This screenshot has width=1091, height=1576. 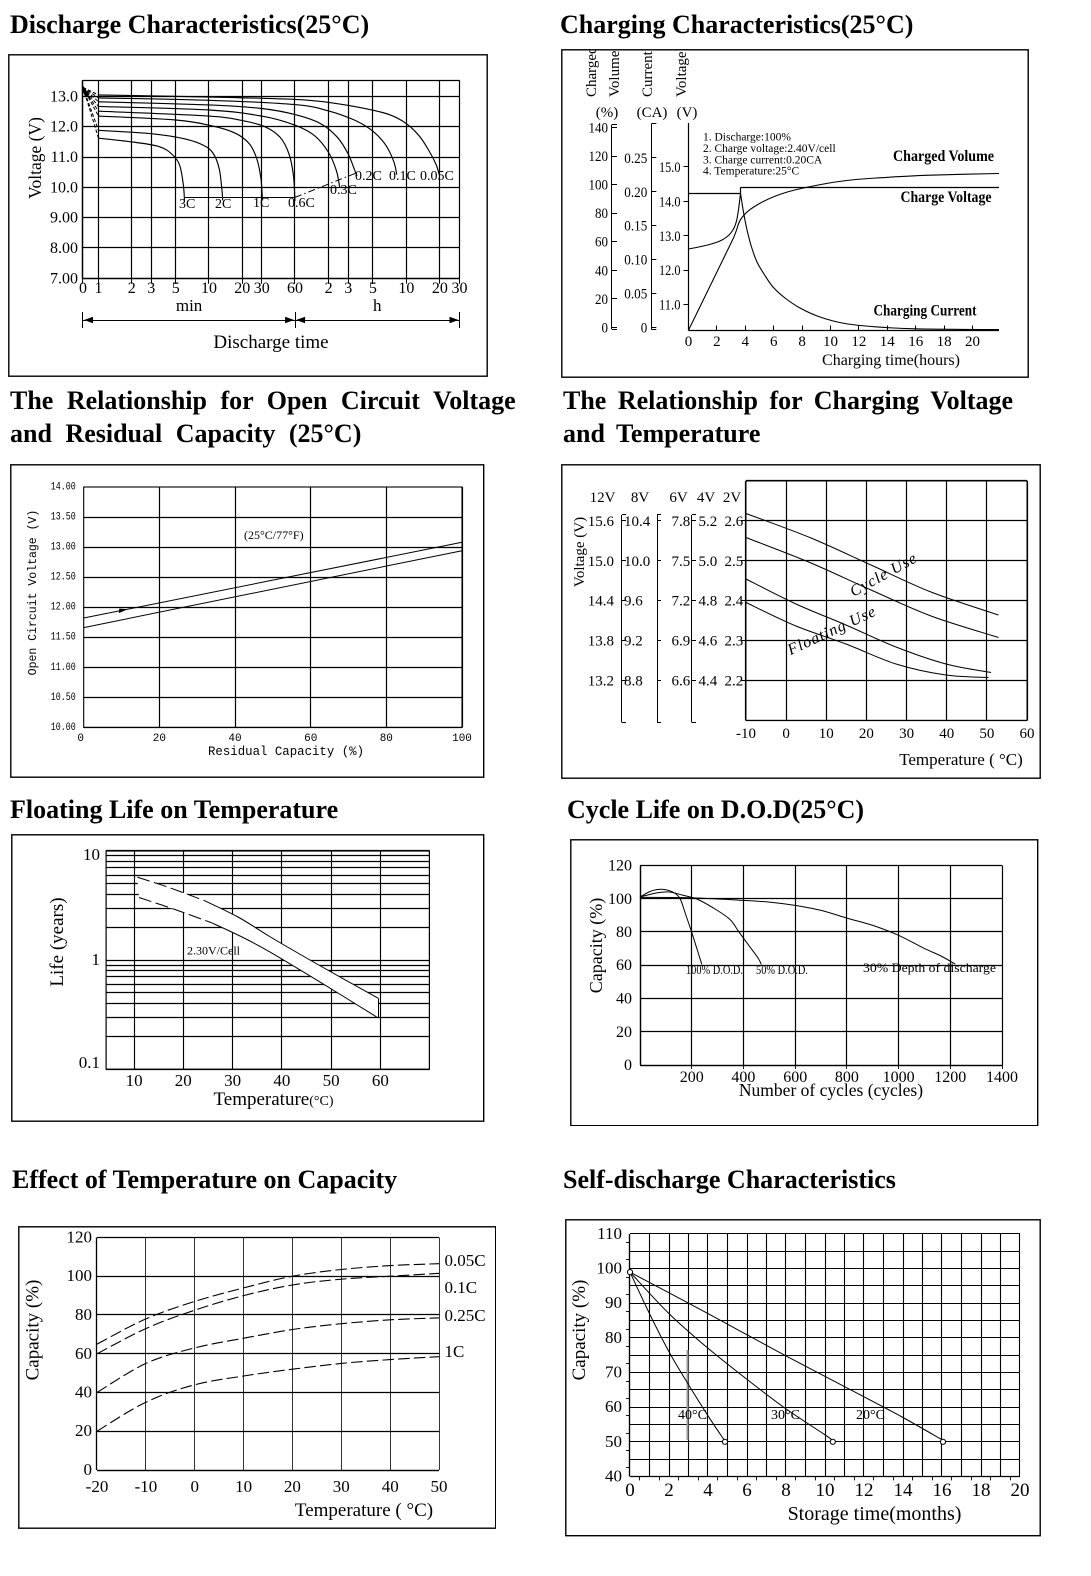 What do you see at coordinates (785, 1415) in the screenshot?
I see `svg-text: 30°C` at bounding box center [785, 1415].